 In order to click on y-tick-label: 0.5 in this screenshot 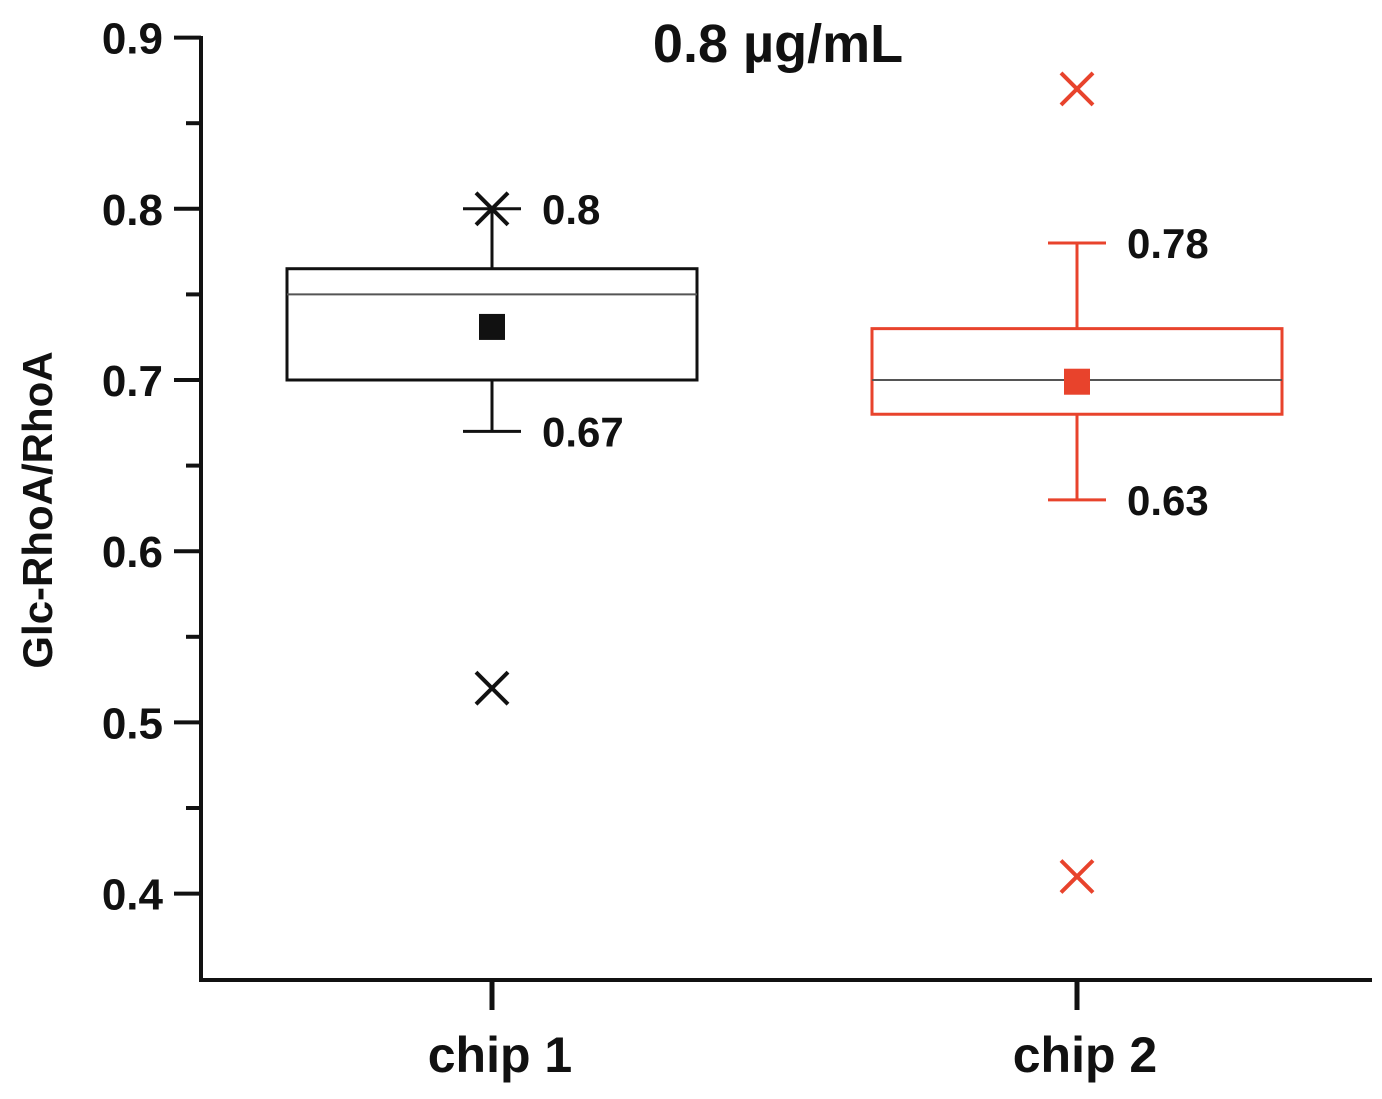, I will do `click(132, 723)`.